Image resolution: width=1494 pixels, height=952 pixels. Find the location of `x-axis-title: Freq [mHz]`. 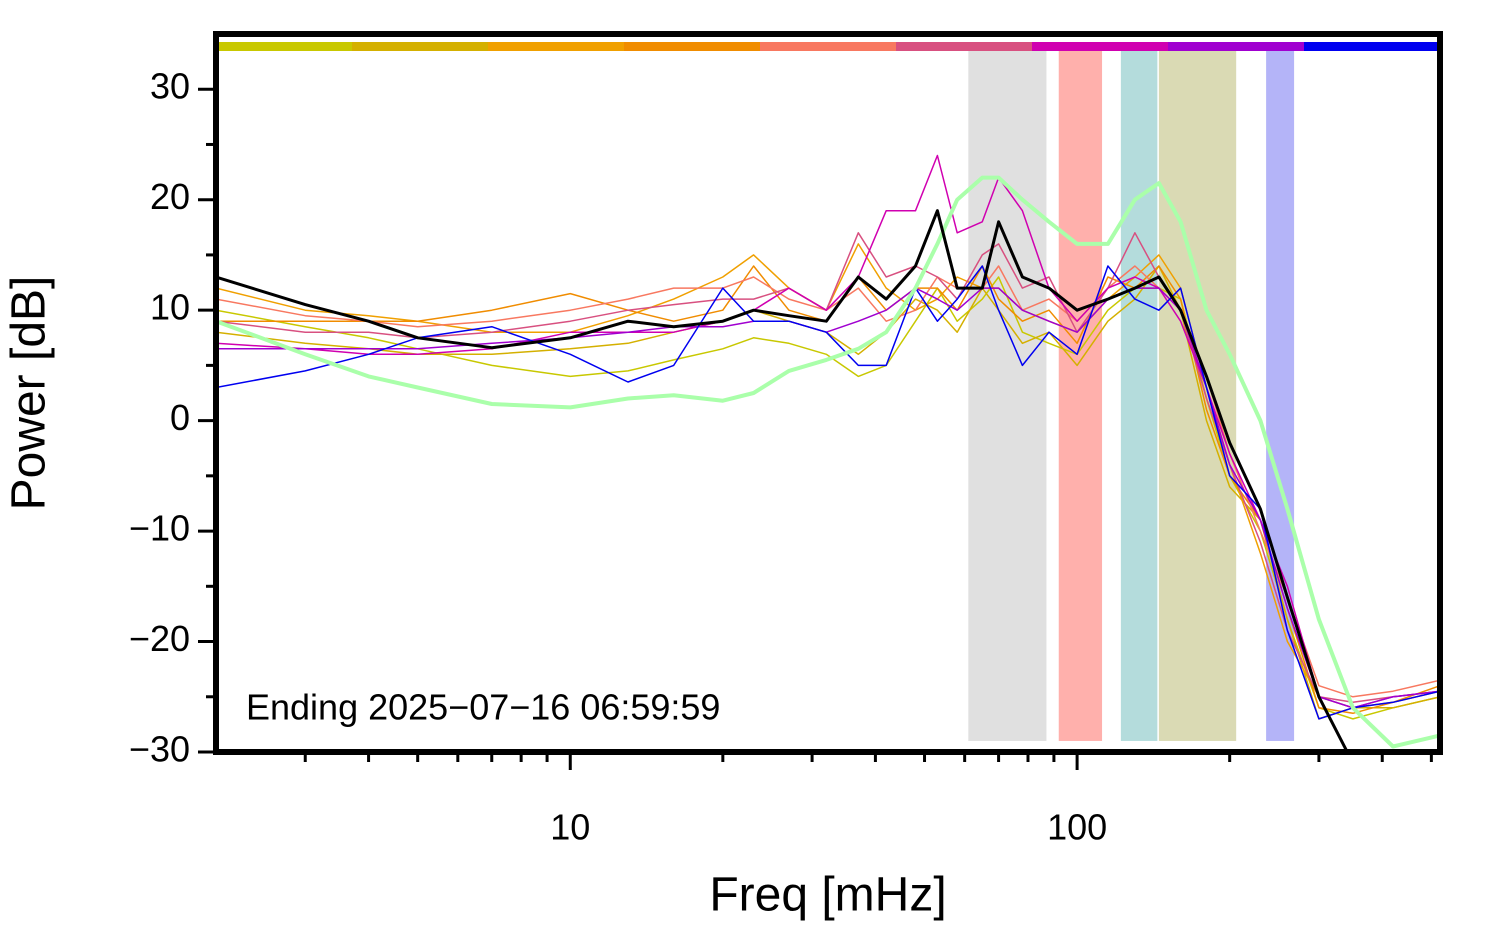

x-axis-title: Freq [mHz] is located at coordinates (827, 895).